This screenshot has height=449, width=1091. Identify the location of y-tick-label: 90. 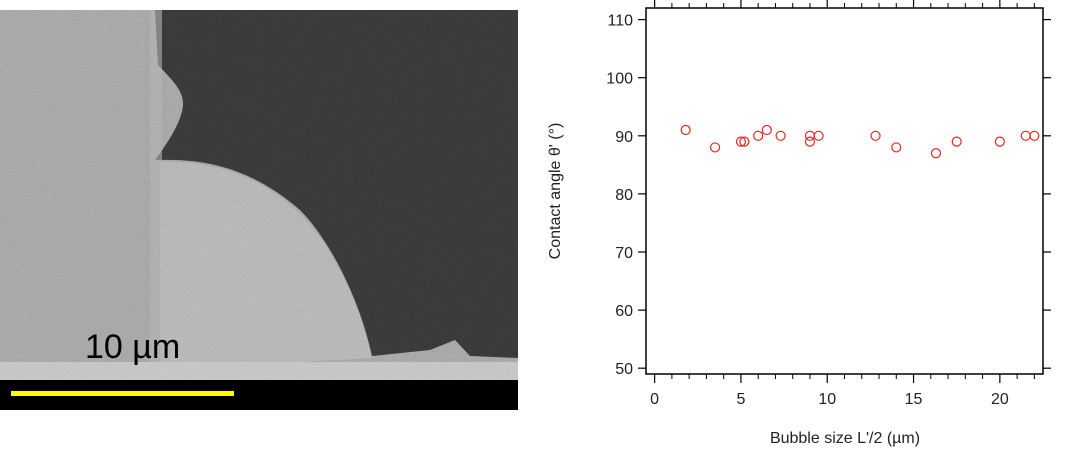
(624, 137).